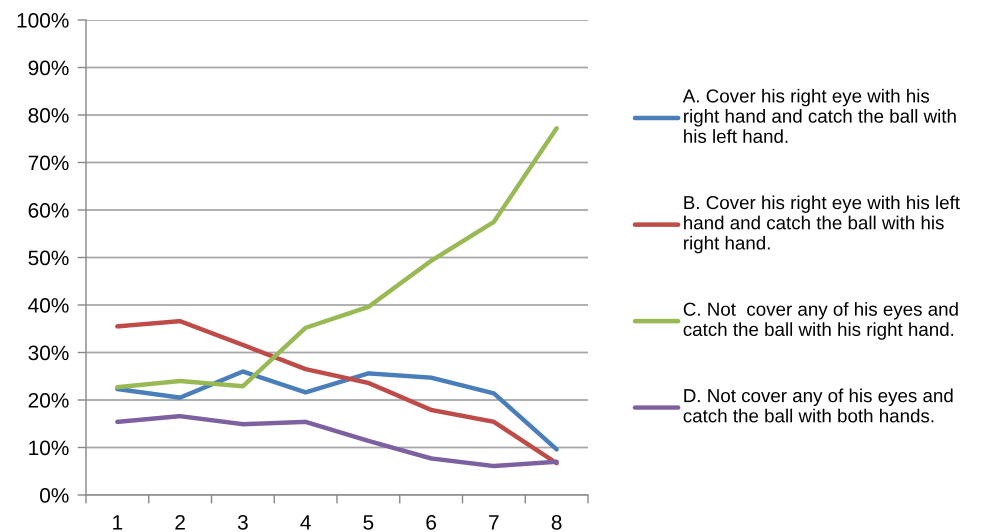  What do you see at coordinates (48, 258) in the screenshot?
I see `y-tick-label: 50%` at bounding box center [48, 258].